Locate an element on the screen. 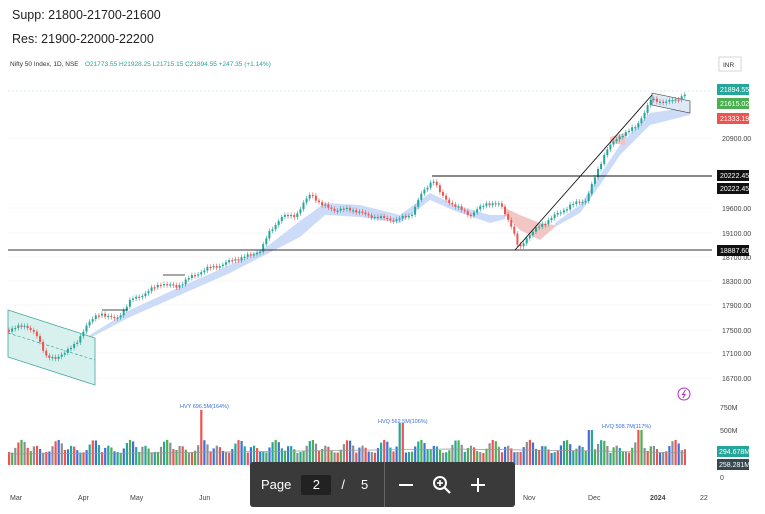  lightning-icon is located at coordinates (684, 394).